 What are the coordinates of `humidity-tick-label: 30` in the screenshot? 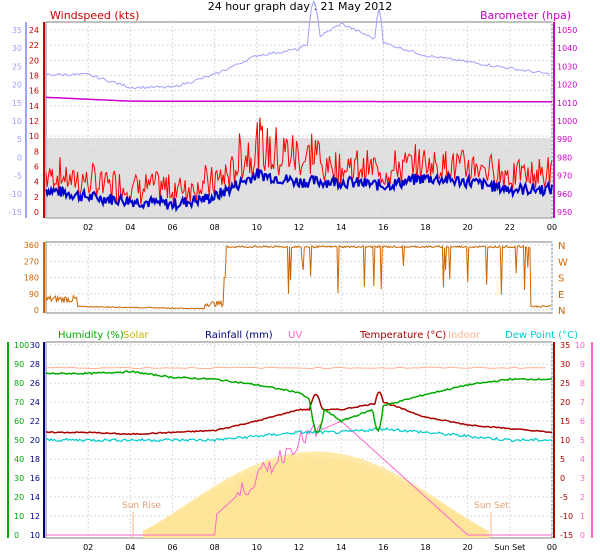 It's located at (19, 478).